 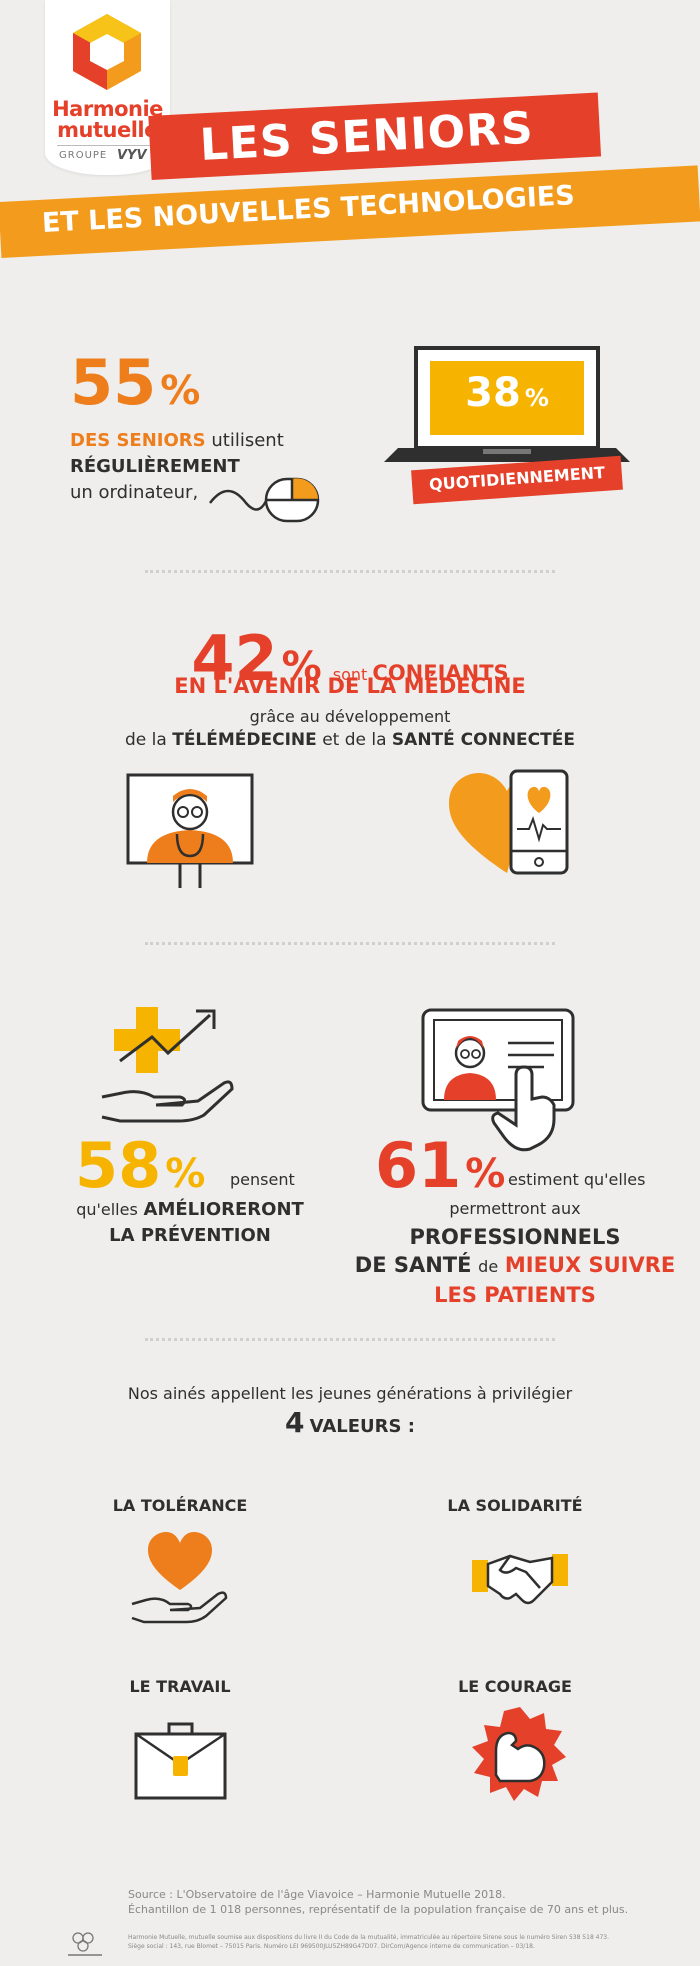 What do you see at coordinates (301, 667) in the screenshot?
I see `stat-42-sign: %` at bounding box center [301, 667].